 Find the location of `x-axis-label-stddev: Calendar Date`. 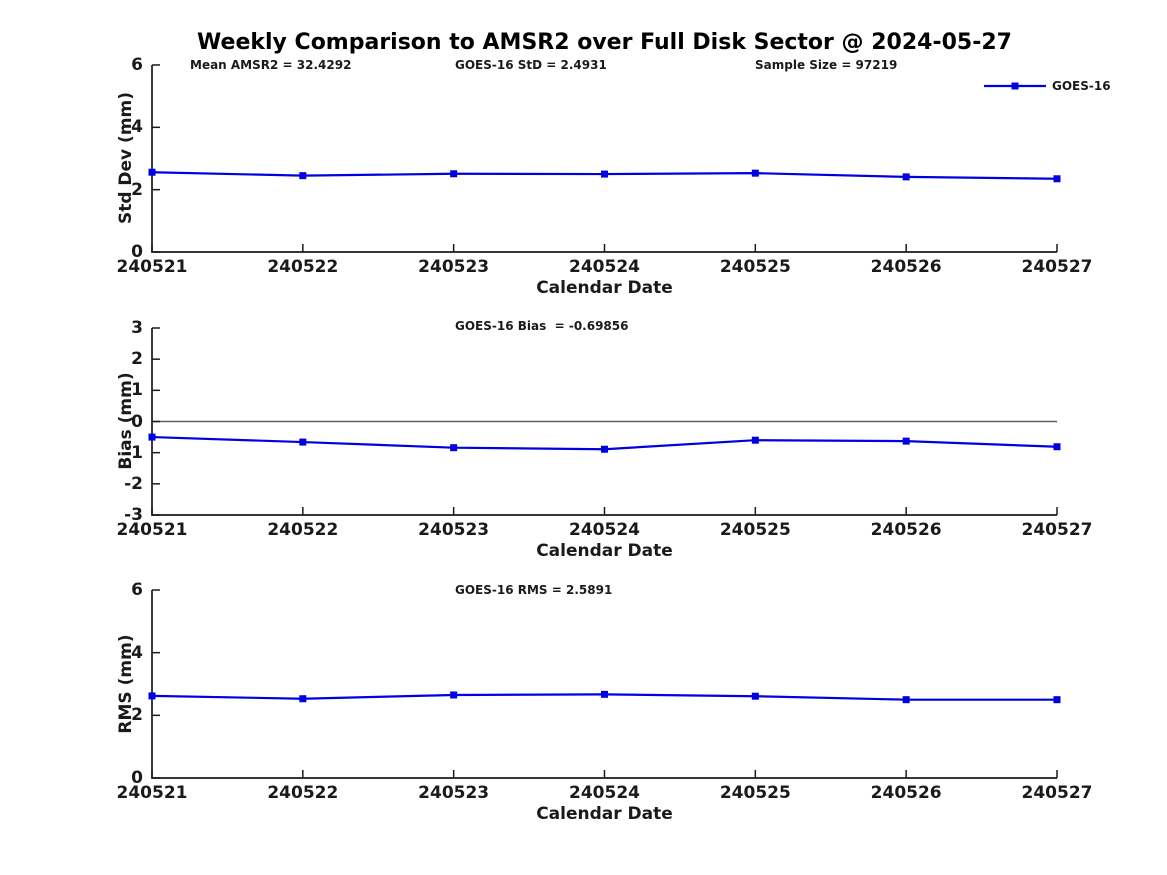

x-axis-label-stddev: Calendar Date is located at coordinates (604, 288).